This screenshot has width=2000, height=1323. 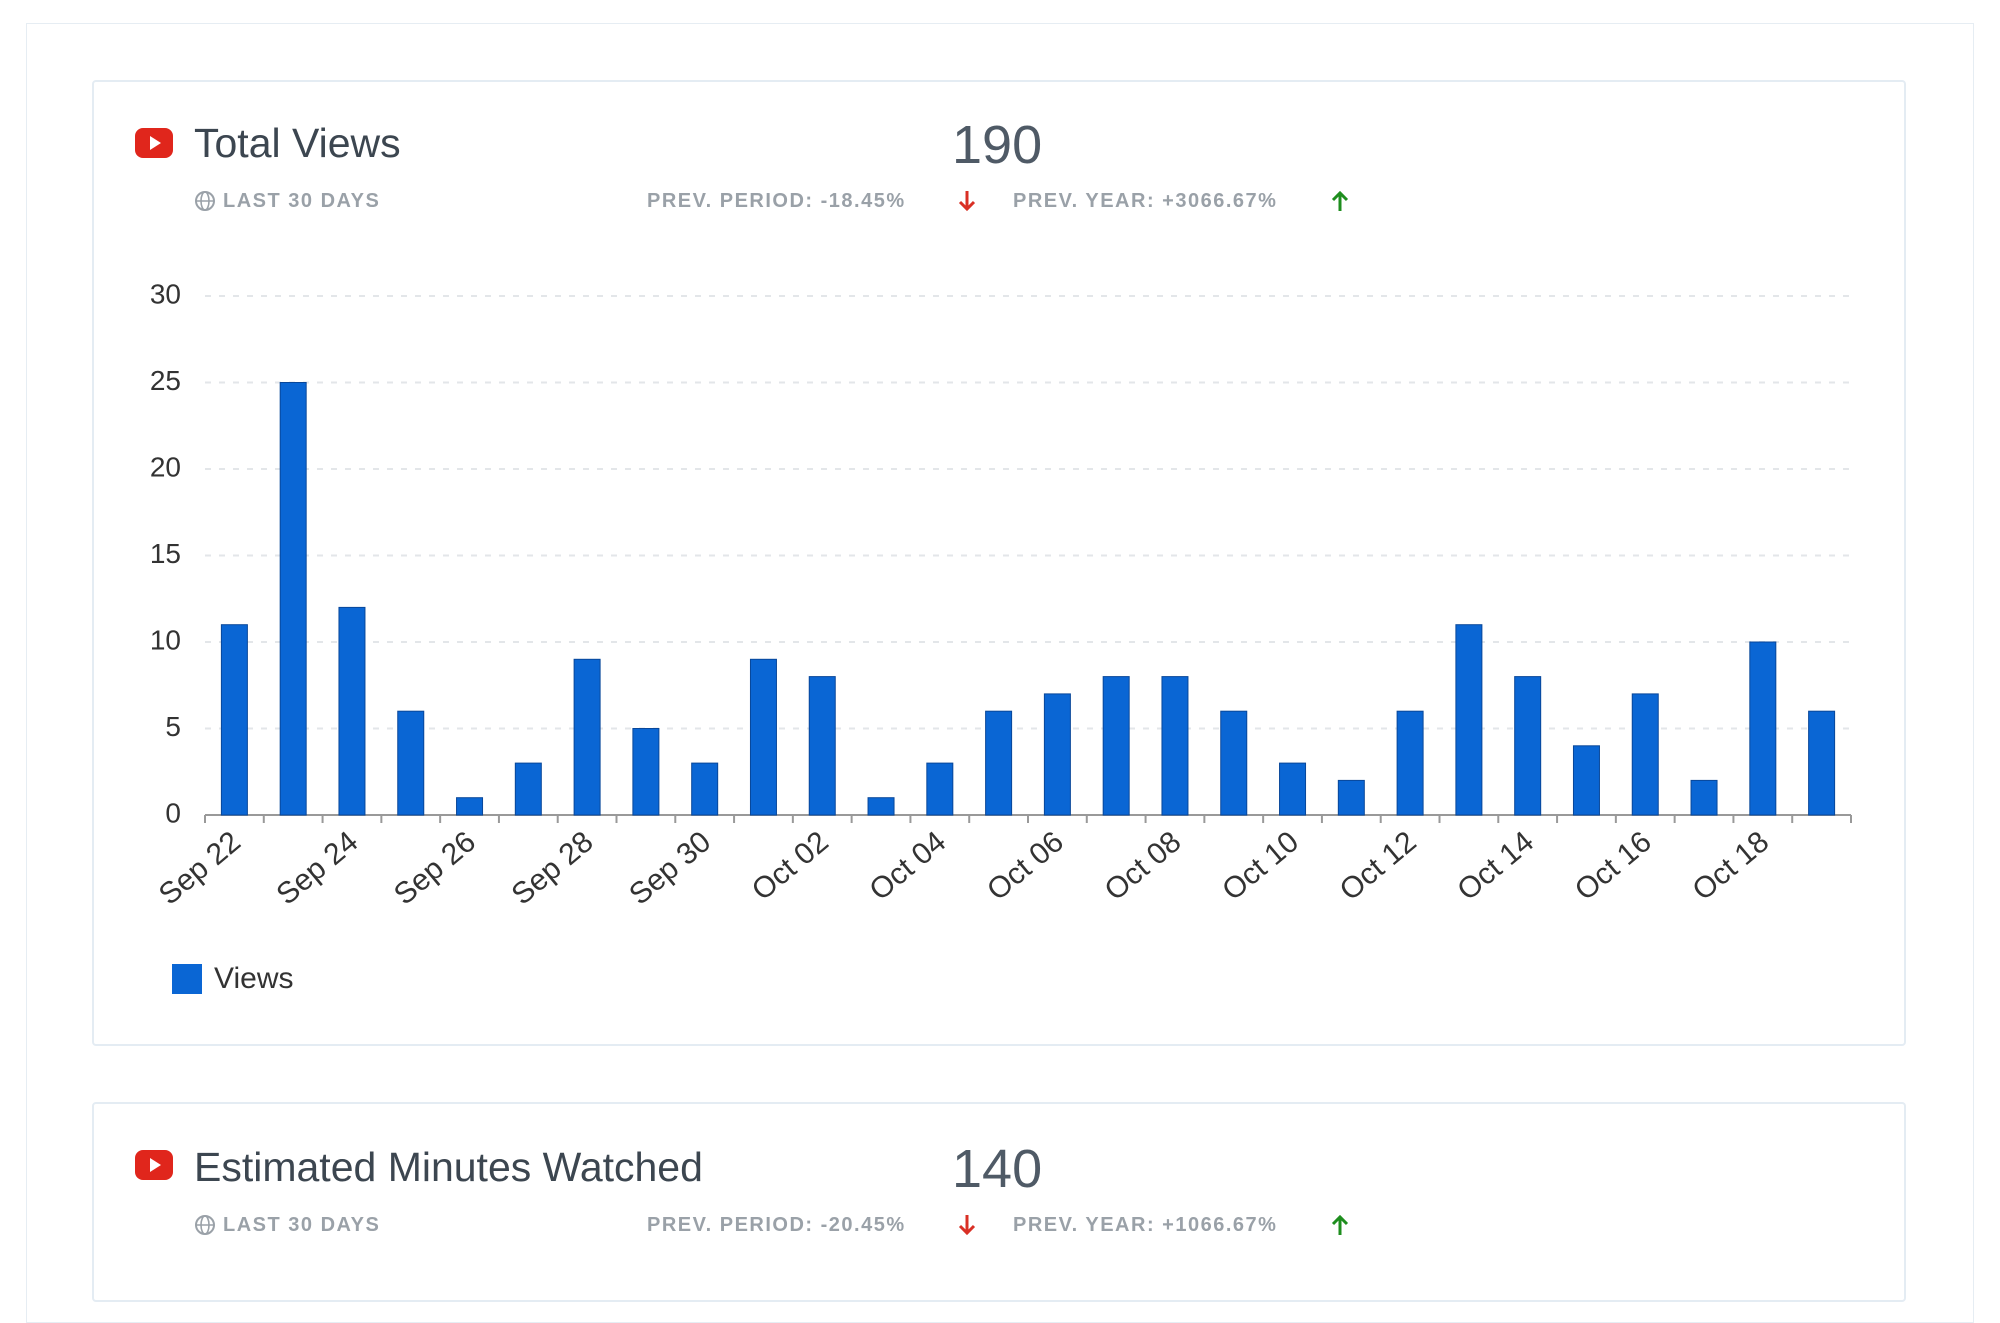 What do you see at coordinates (317, 868) in the screenshot?
I see `x-tick-label: Sep 24` at bounding box center [317, 868].